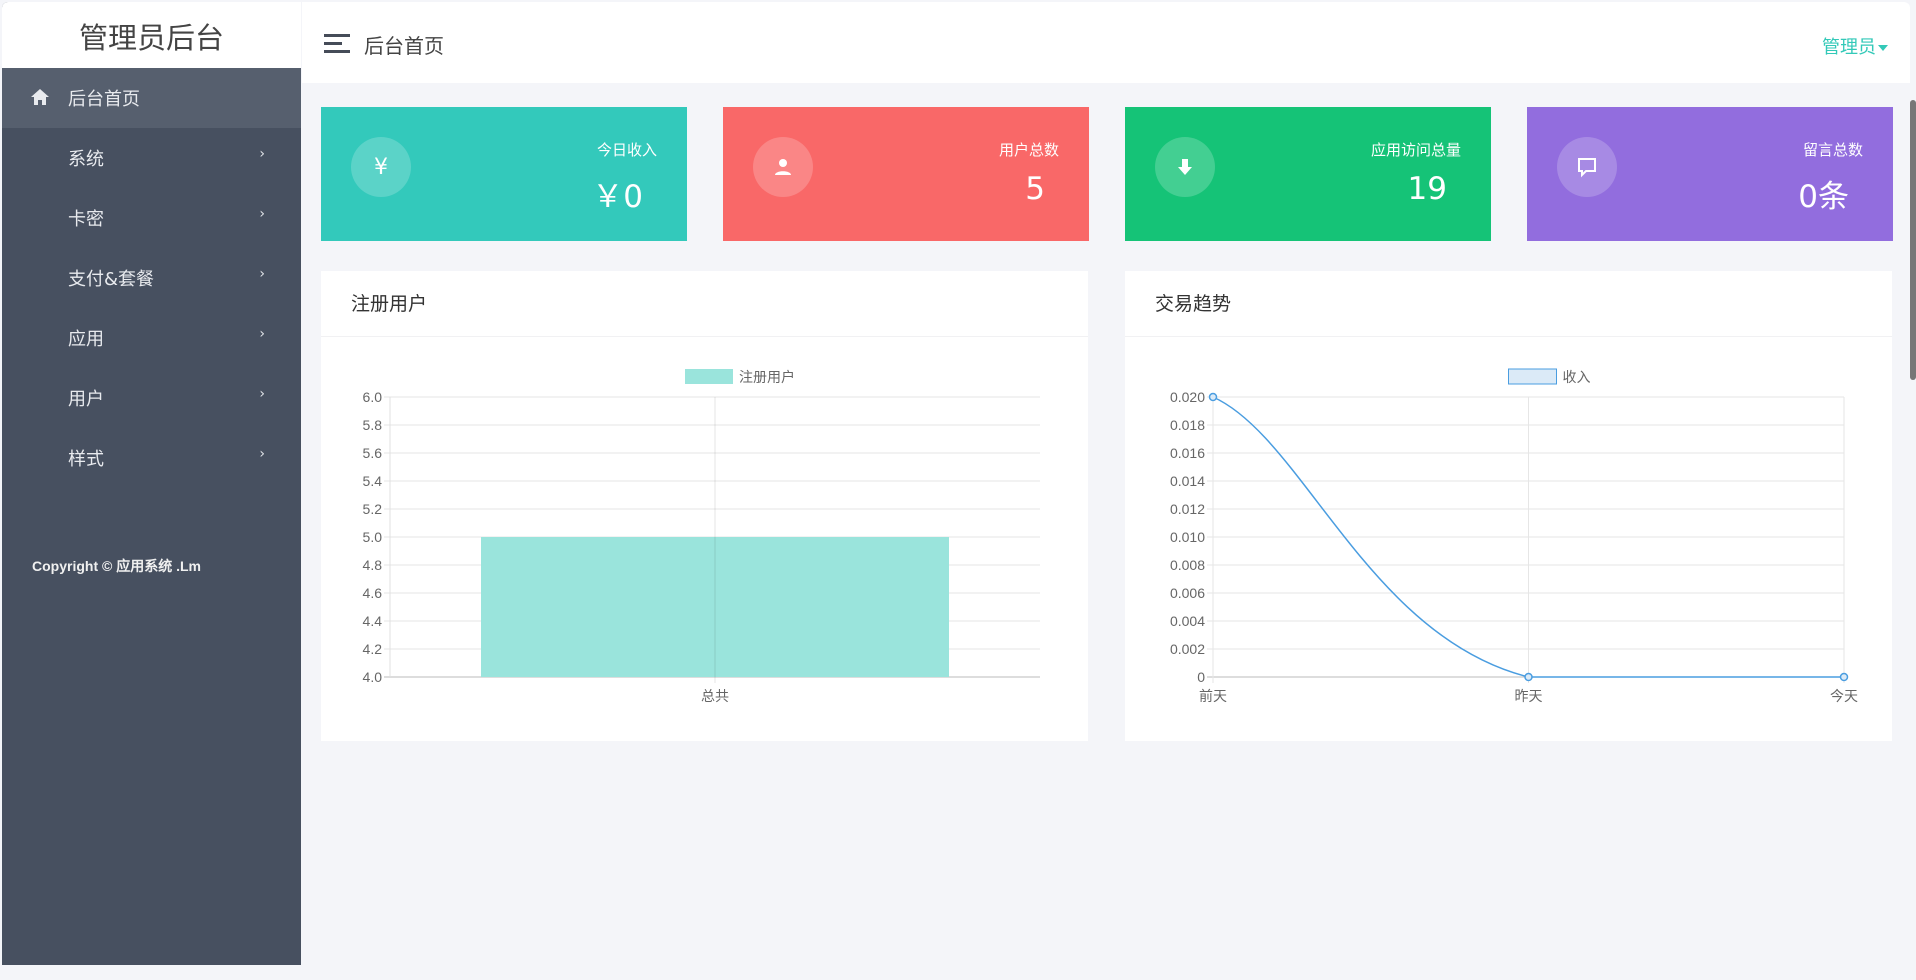  Describe the element at coordinates (1528, 537) in the screenshot. I see `series-line` at that location.